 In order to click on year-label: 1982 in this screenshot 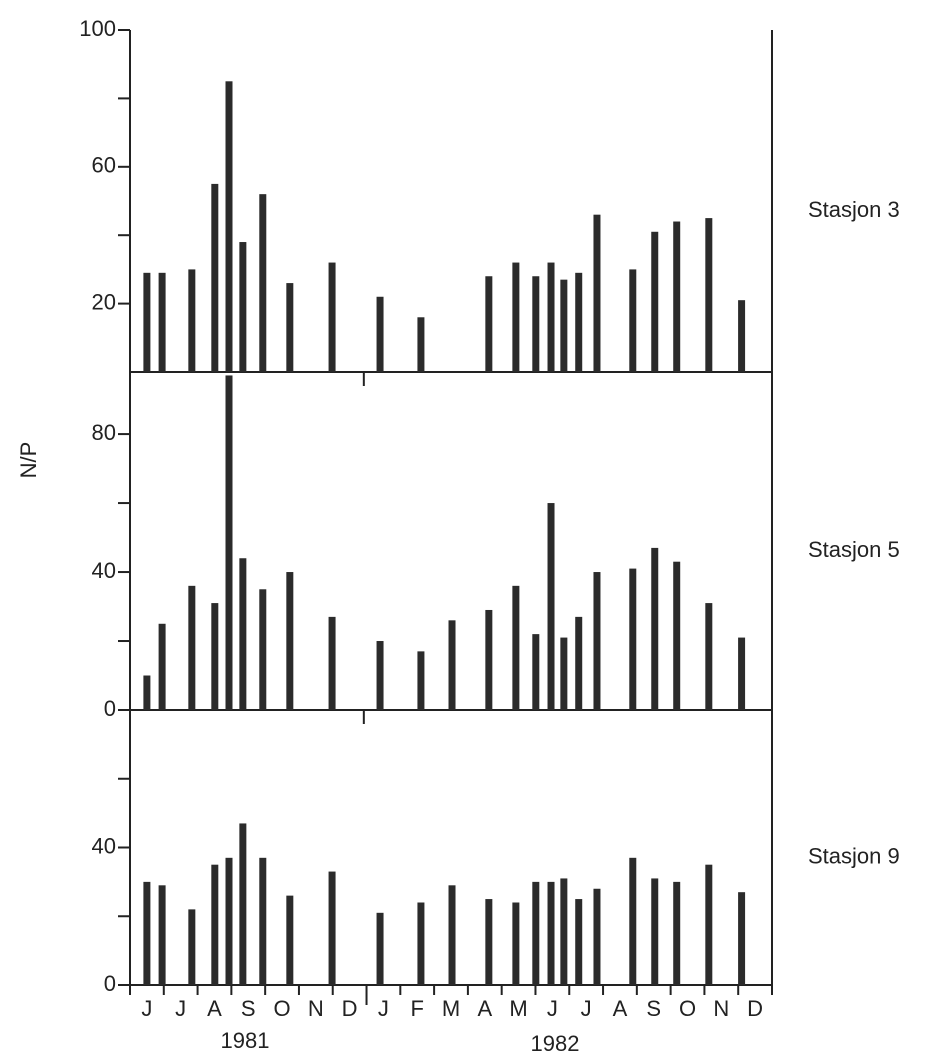, I will do `click(555, 1043)`.